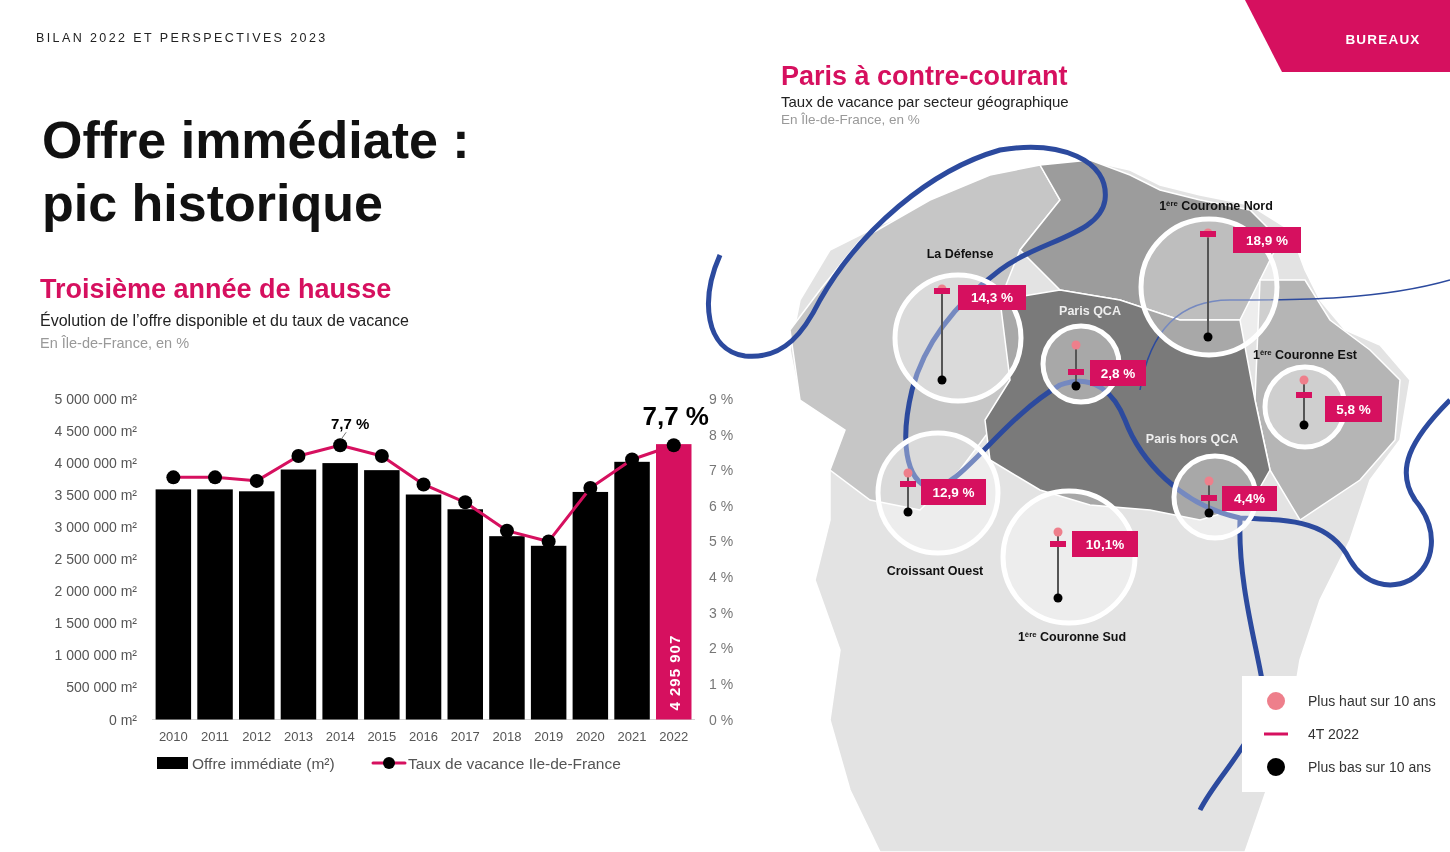 This screenshot has height=852, width=1450. I want to click on text: BUREAUX, so click(1383, 39).